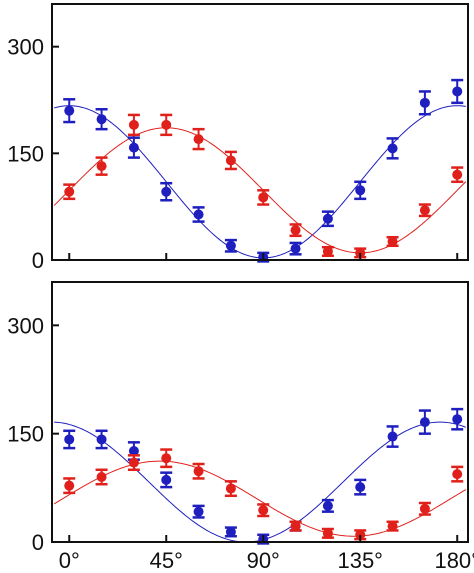  What do you see at coordinates (166, 560) in the screenshot?
I see `x-tick-label: 45°` at bounding box center [166, 560].